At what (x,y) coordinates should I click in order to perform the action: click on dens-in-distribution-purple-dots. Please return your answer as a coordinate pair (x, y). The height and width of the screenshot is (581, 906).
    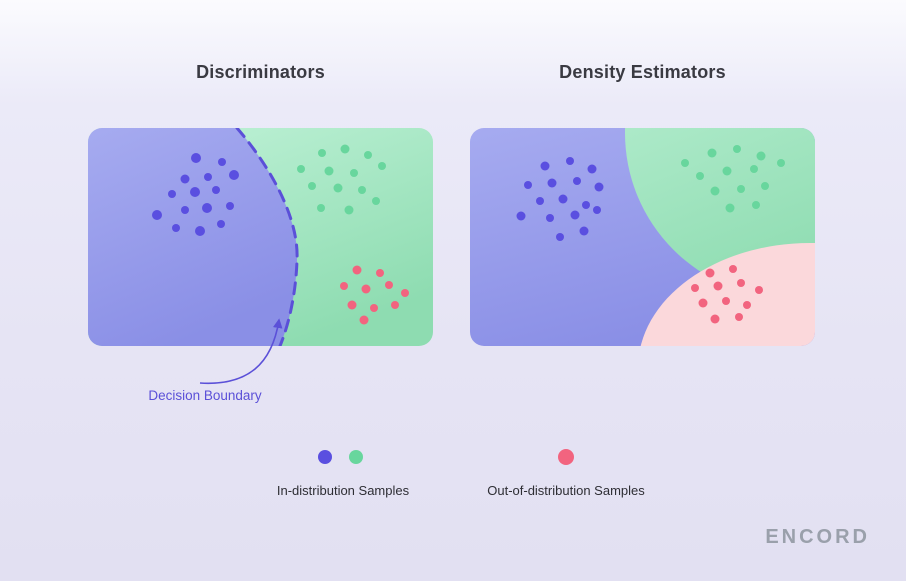
    Looking at the image, I should click on (560, 199).